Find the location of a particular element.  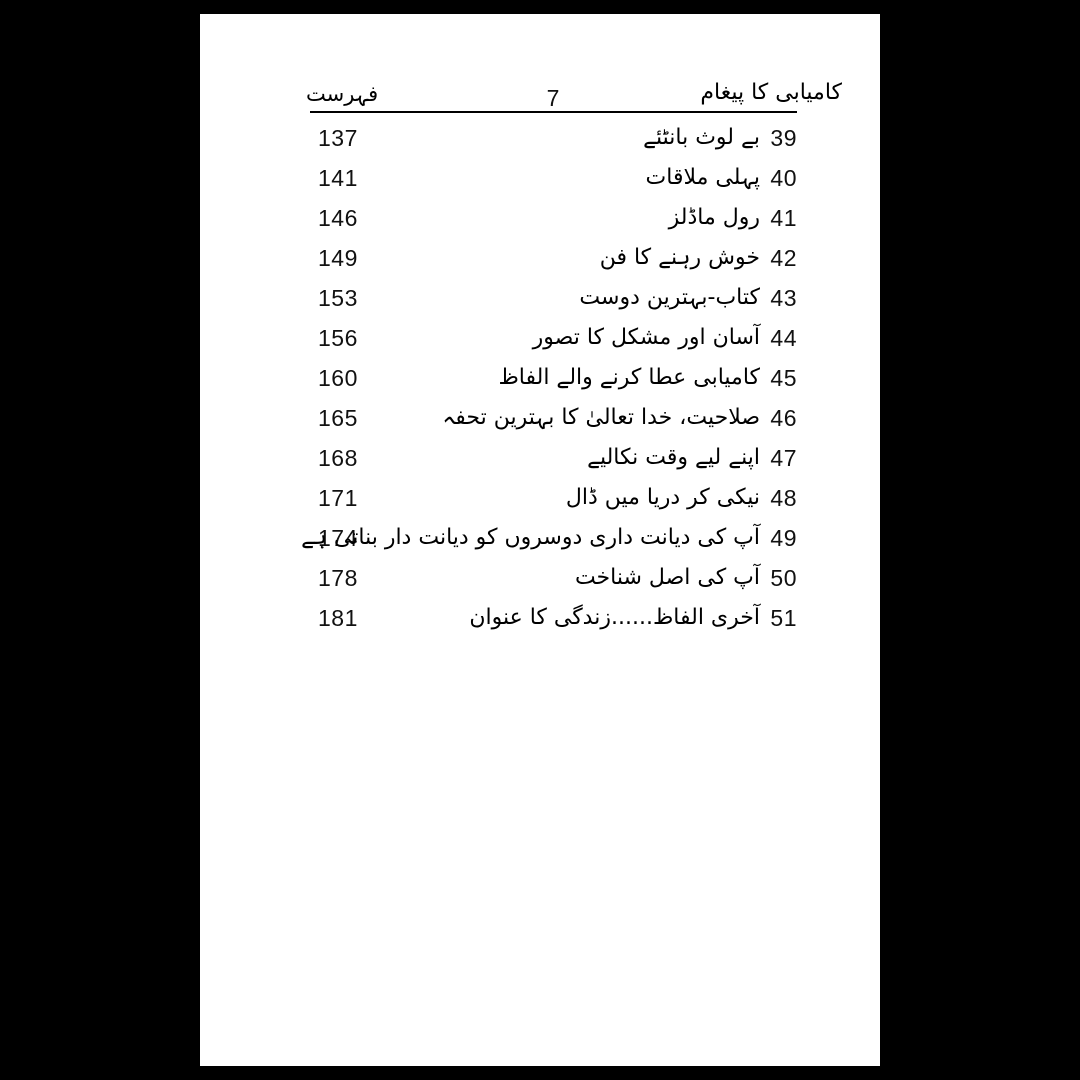

toc-chapter-number: 44 is located at coordinates (783, 338).